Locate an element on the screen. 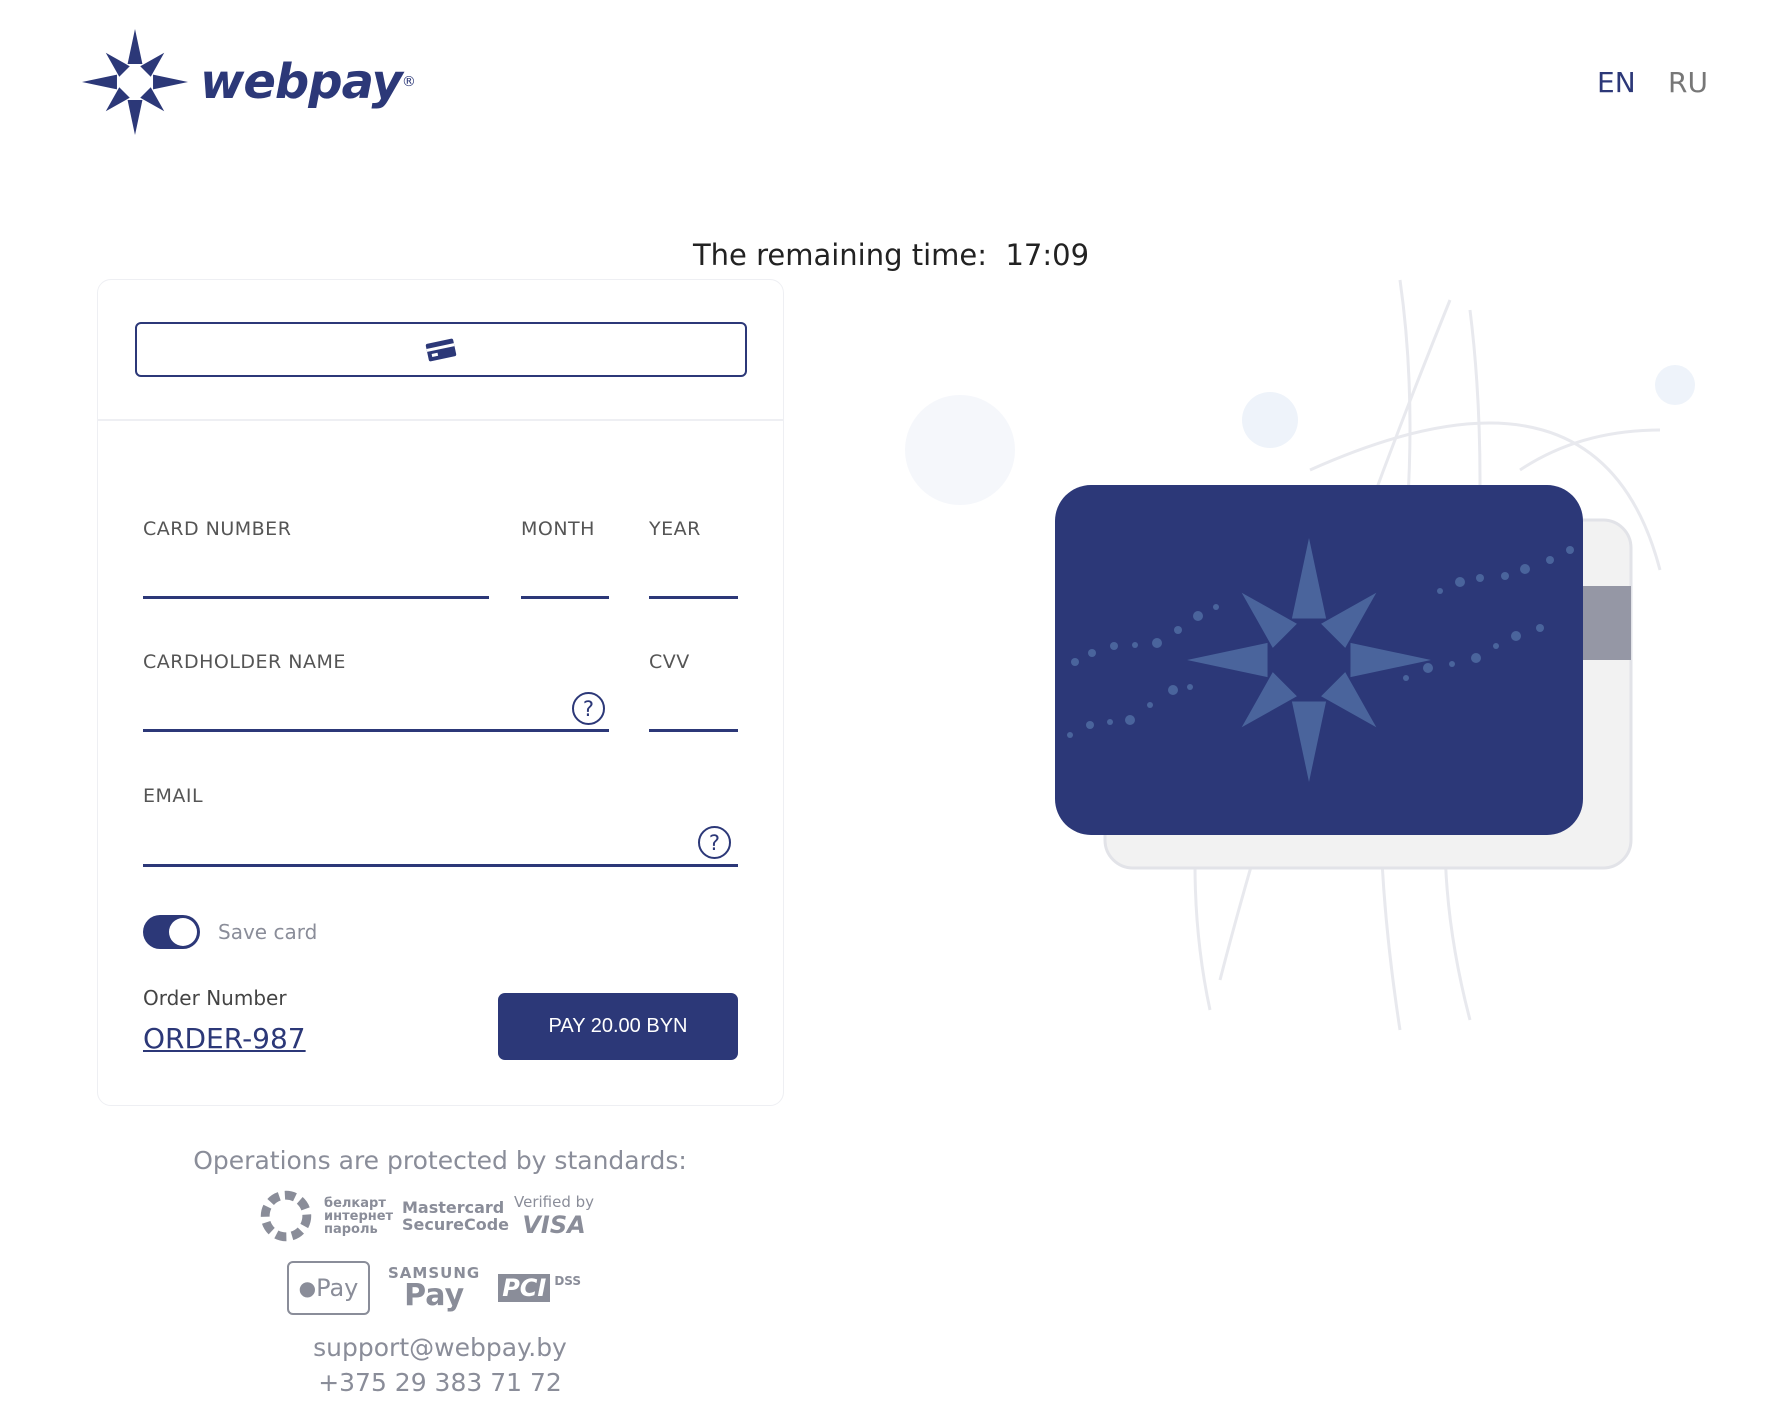  cardholder-help-icon: ? is located at coordinates (588, 708).